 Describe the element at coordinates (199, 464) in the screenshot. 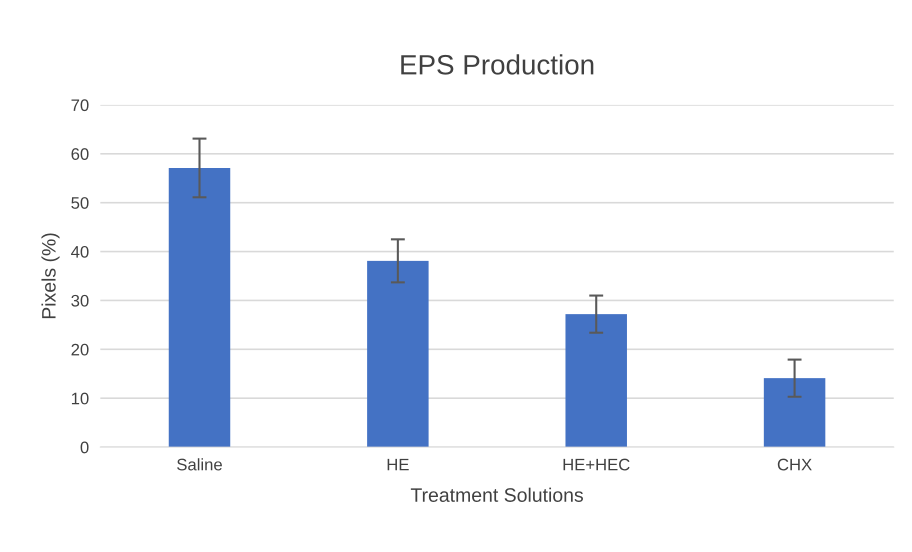

I see `x-tick-label: Saline` at that location.